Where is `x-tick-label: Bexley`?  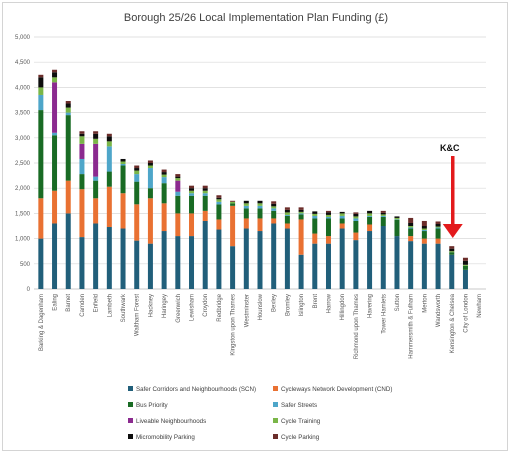
x-tick-label: Bexley is located at coordinates (275, 303).